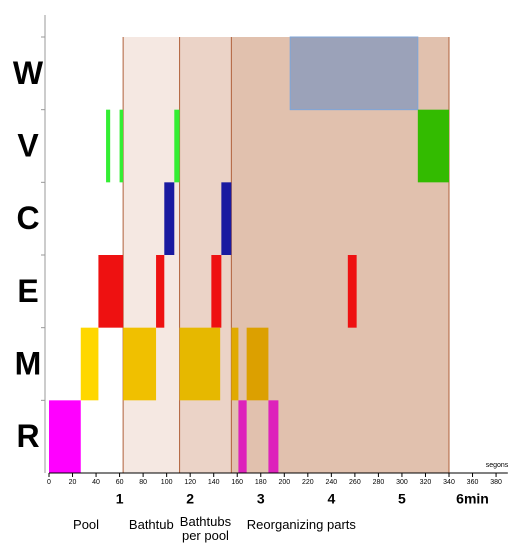 This screenshot has height=546, width=513. Describe the element at coordinates (27, 291) in the screenshot. I see `row-label: E` at that location.